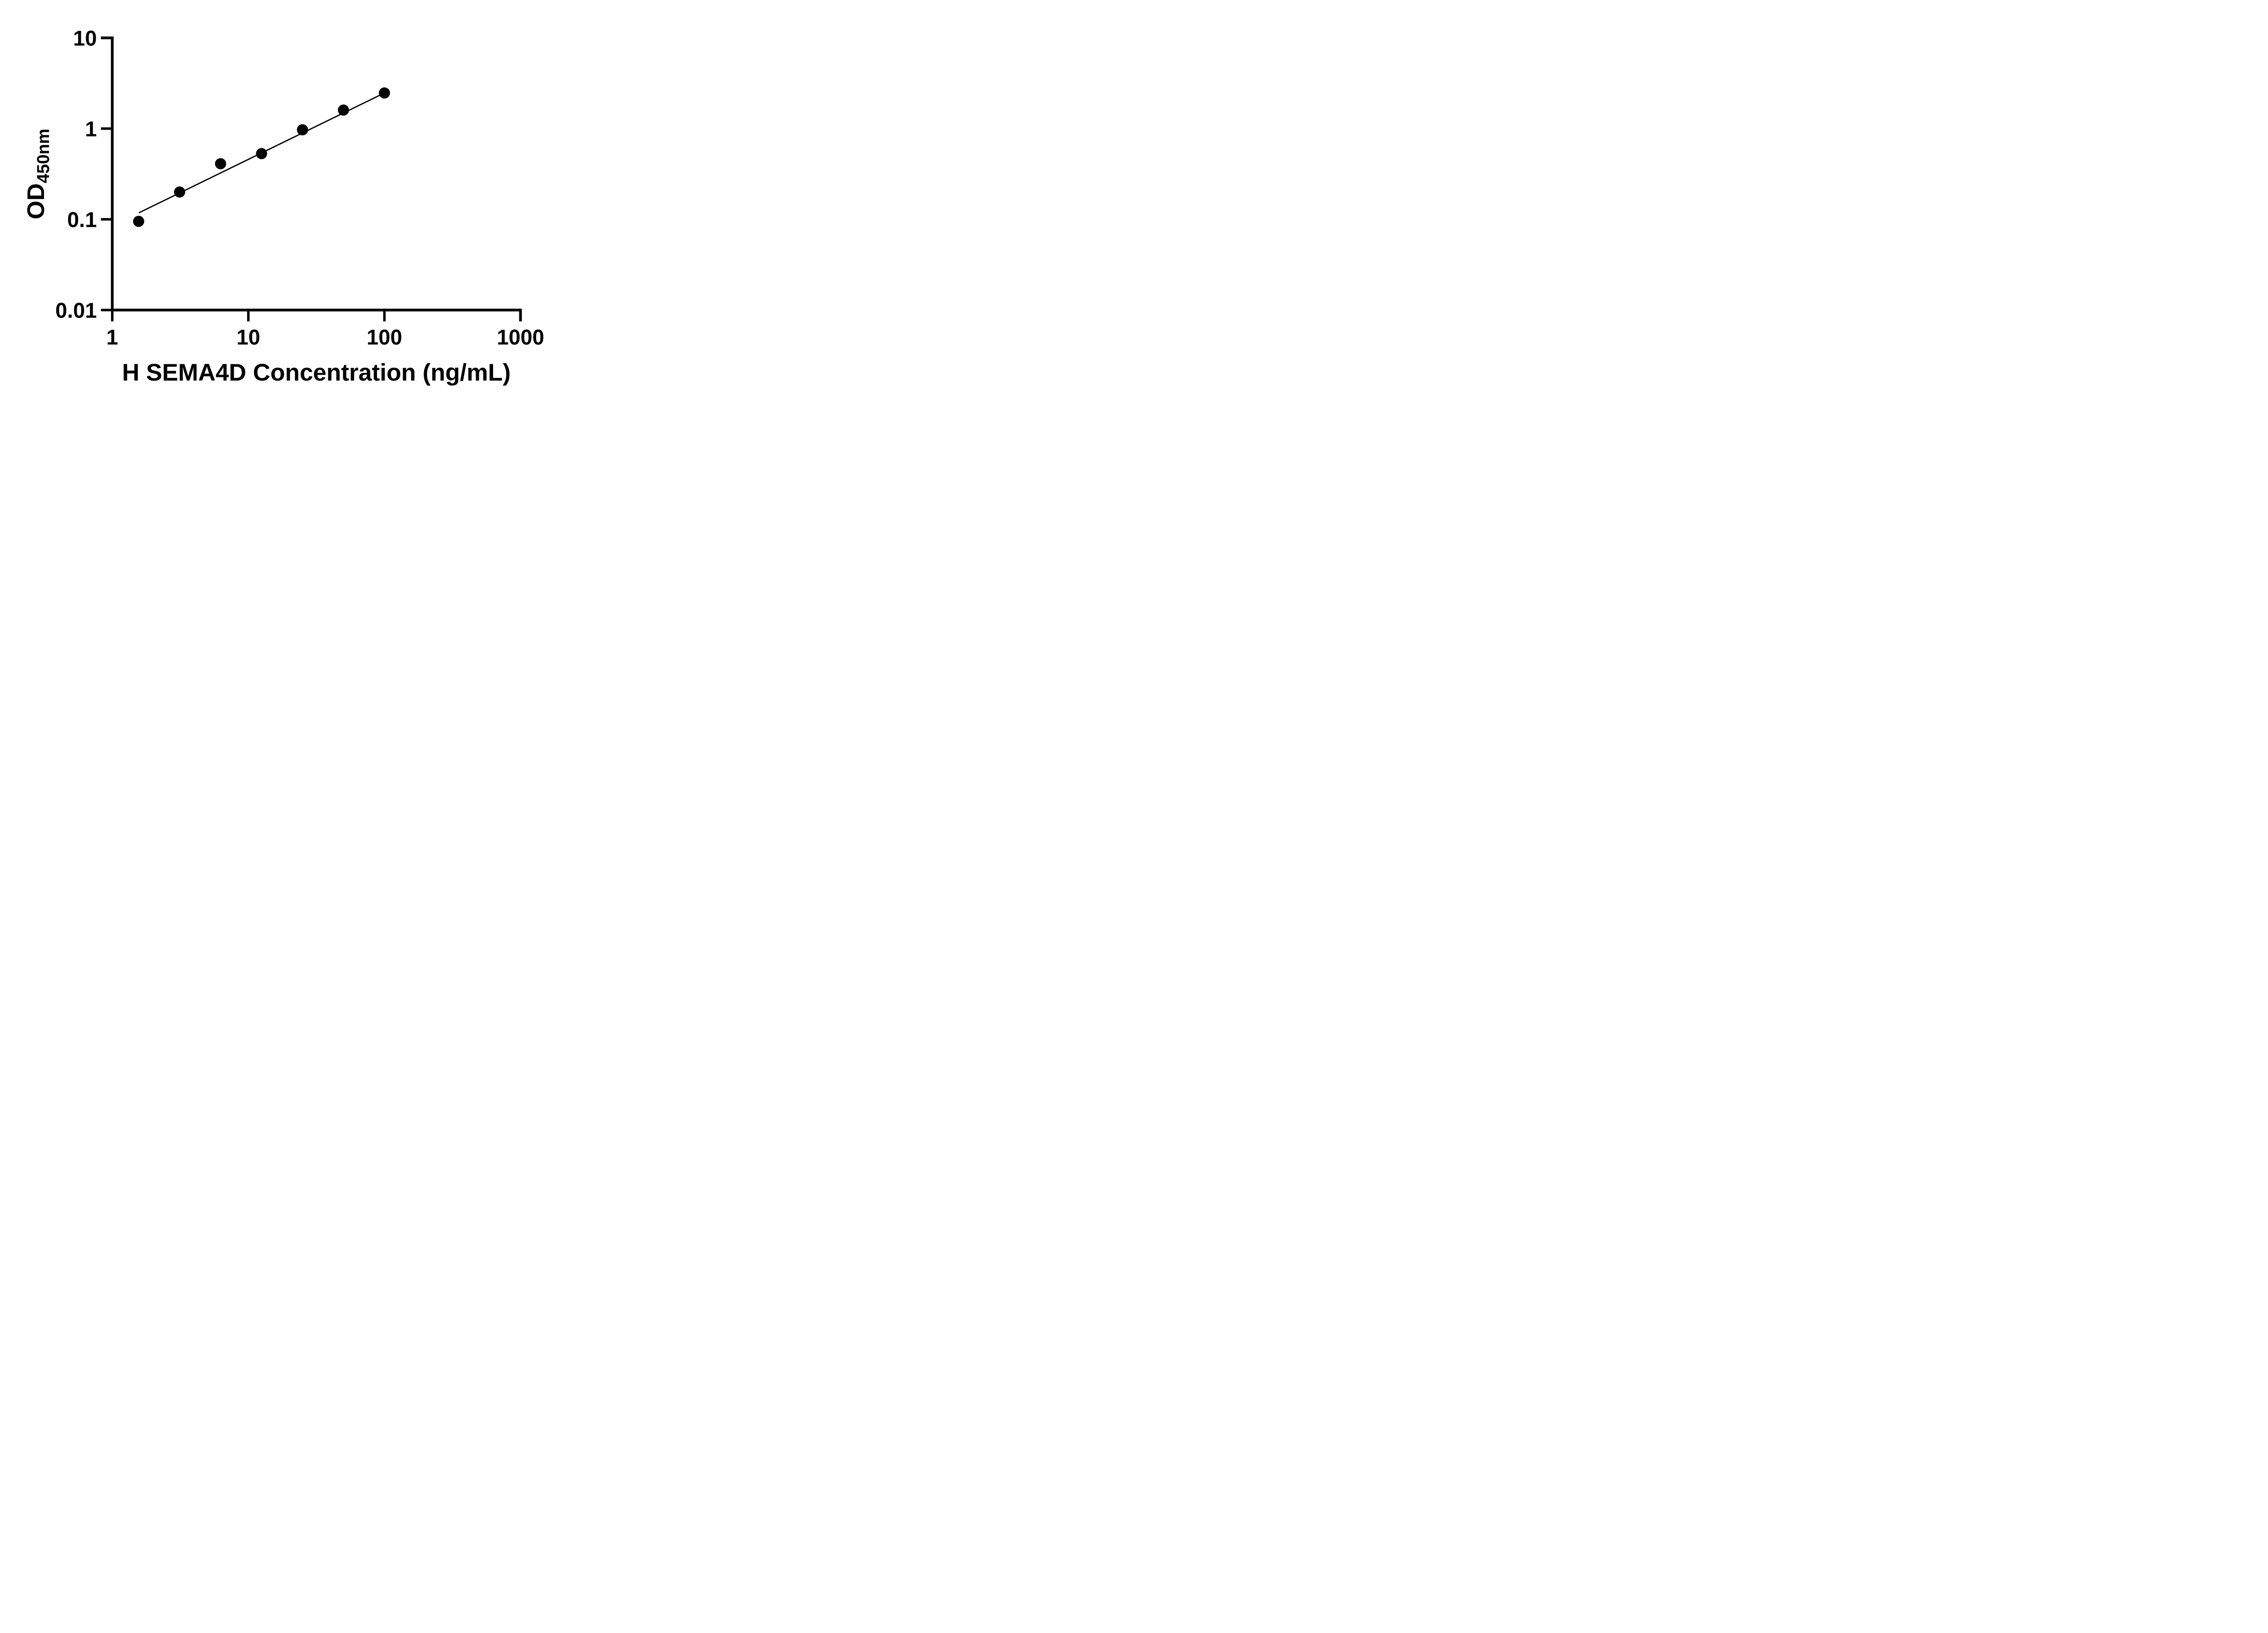 The image size is (2268, 1633). What do you see at coordinates (108, 173) in the screenshot?
I see `y-axis-line` at bounding box center [108, 173].